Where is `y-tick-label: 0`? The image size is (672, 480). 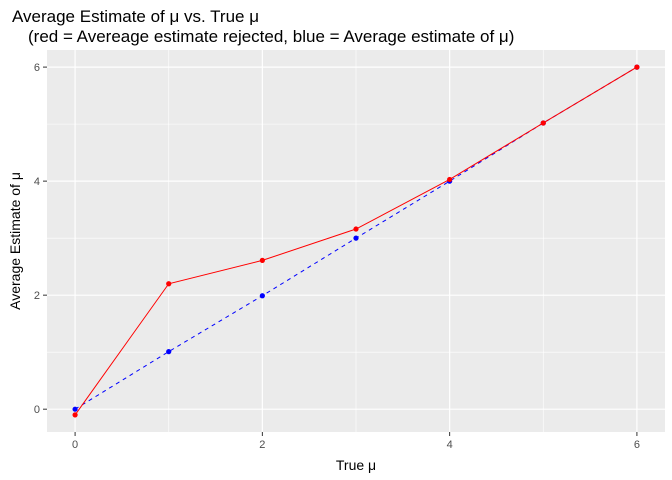 y-tick-label: 0 is located at coordinates (37, 410).